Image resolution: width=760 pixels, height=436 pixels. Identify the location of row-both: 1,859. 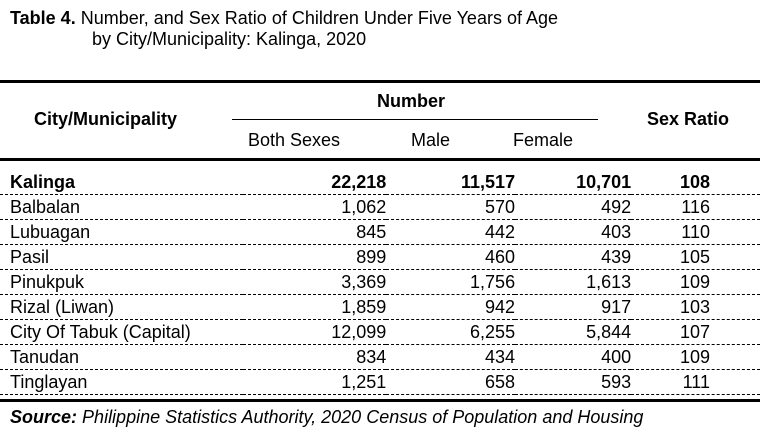
(314, 307).